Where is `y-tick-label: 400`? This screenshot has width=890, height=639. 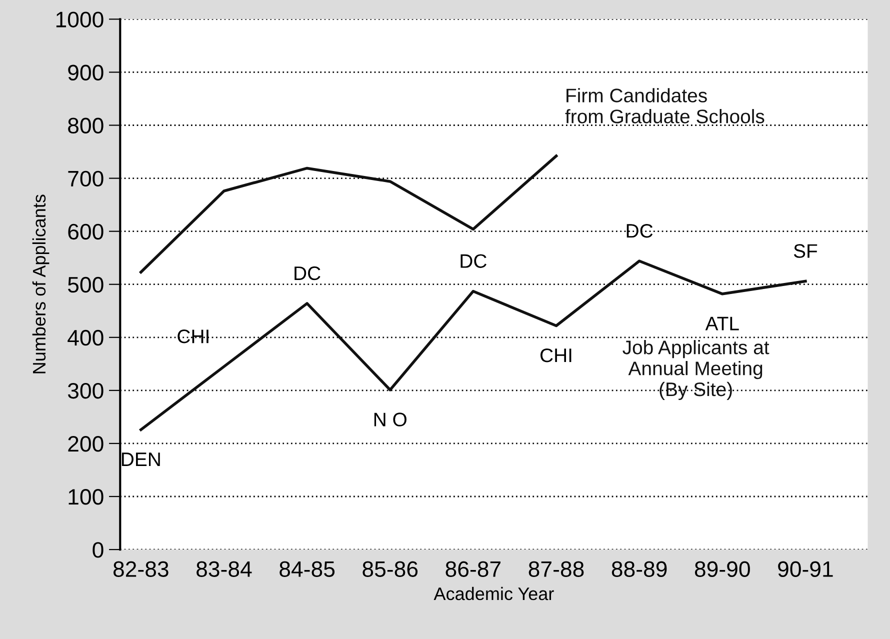
y-tick-label: 400 is located at coordinates (86, 338).